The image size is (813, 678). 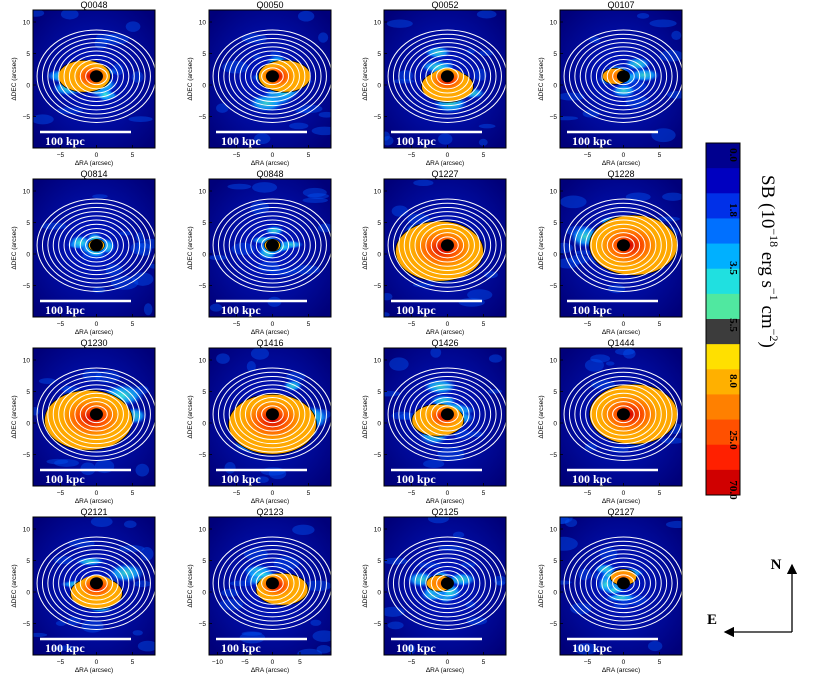 I want to click on panel-title: Q1426, so click(x=444, y=343).